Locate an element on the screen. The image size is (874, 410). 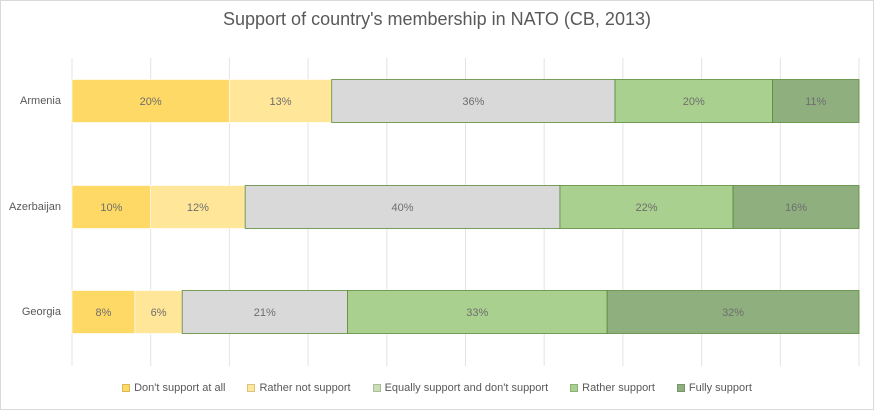
data-label: 13% is located at coordinates (281, 102).